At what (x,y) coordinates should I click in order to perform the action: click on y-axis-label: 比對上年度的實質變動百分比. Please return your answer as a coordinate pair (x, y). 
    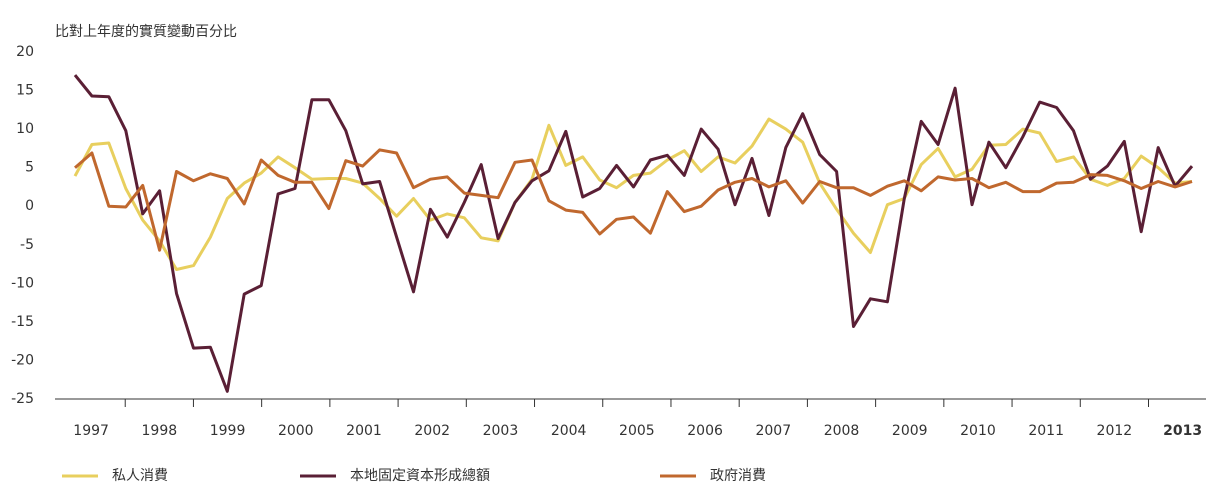
    Looking at the image, I should click on (146, 31).